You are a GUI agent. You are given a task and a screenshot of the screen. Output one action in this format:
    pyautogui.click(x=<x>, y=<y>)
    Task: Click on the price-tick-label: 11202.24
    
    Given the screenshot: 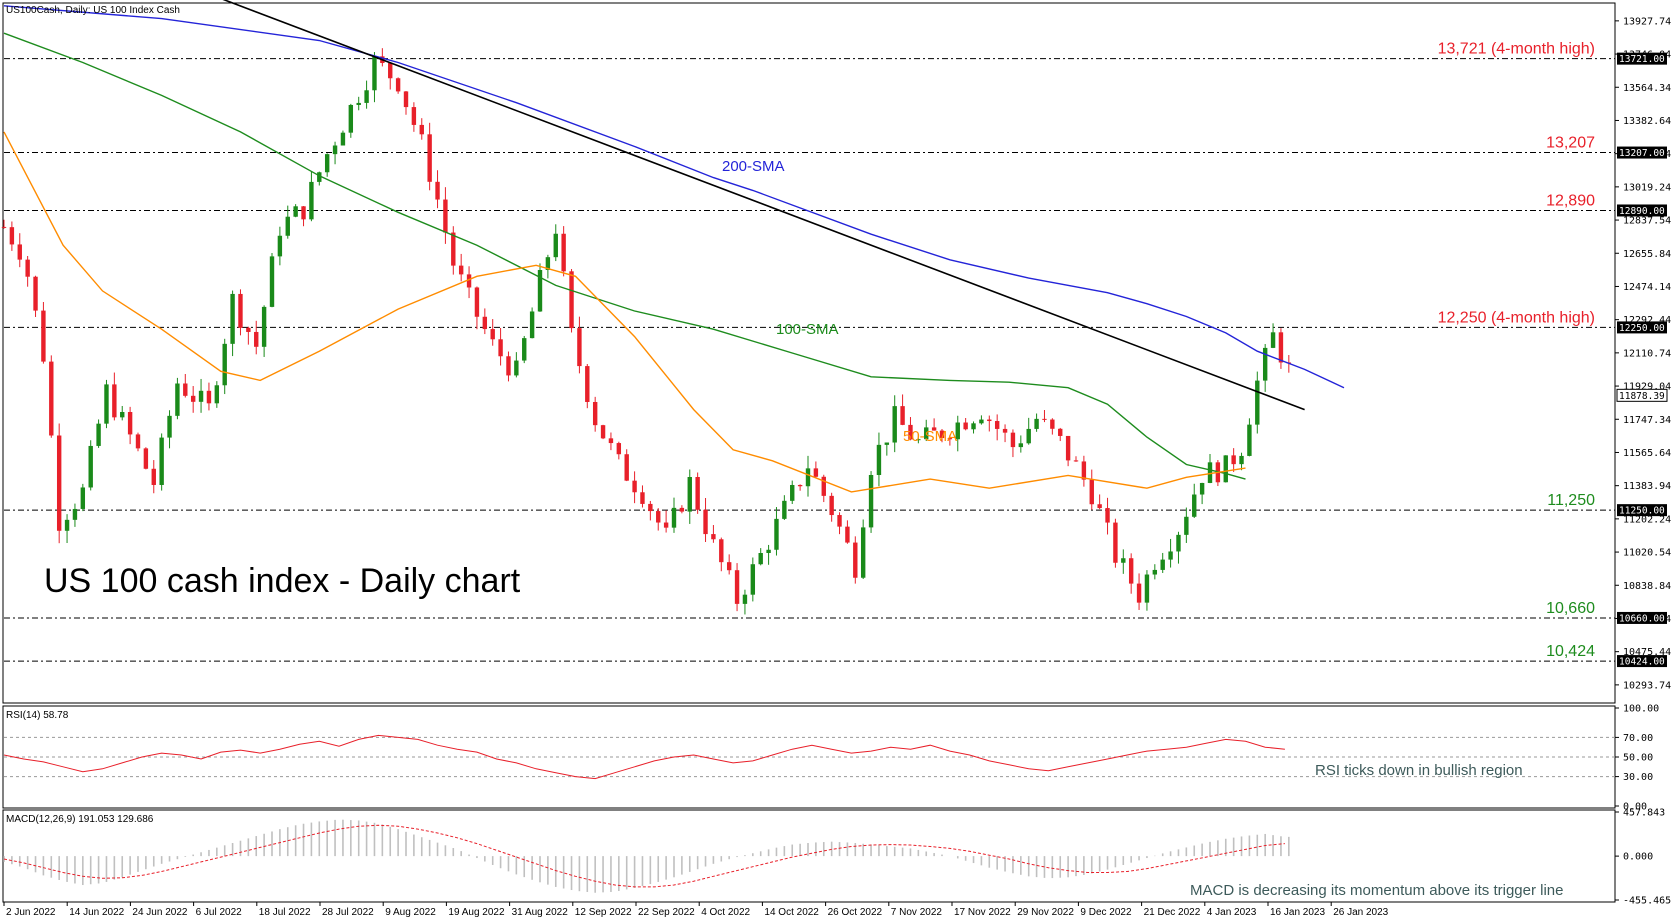 What is the action you would take?
    pyautogui.click(x=1647, y=519)
    